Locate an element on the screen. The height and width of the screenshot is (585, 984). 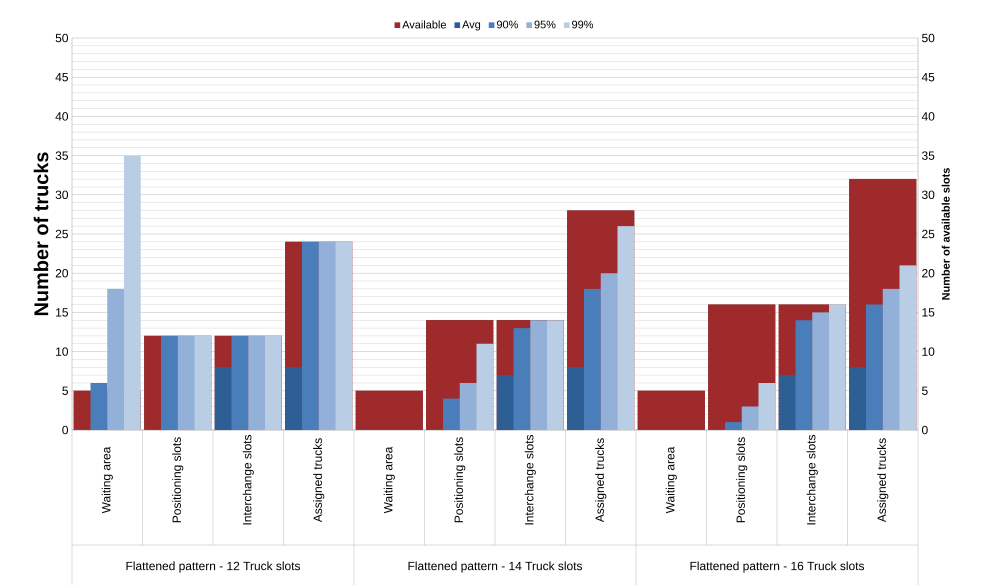
y2-tick-label: 5 is located at coordinates (925, 390).